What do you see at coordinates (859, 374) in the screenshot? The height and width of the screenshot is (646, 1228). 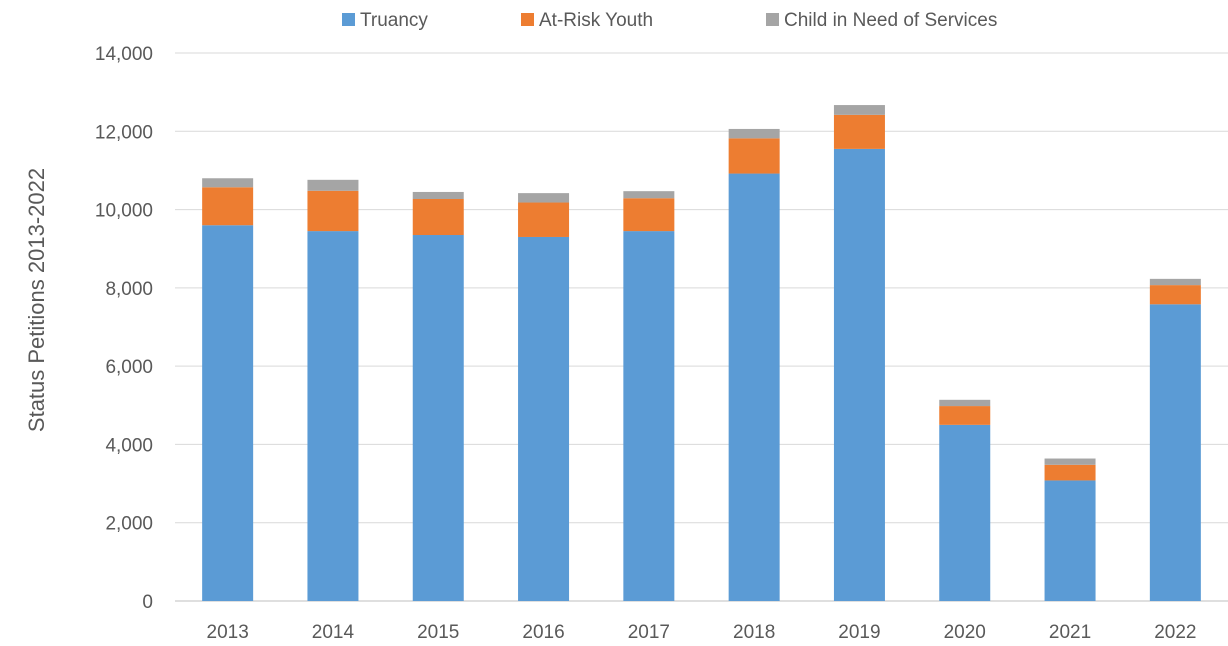 I see `bar-truancy-2019` at bounding box center [859, 374].